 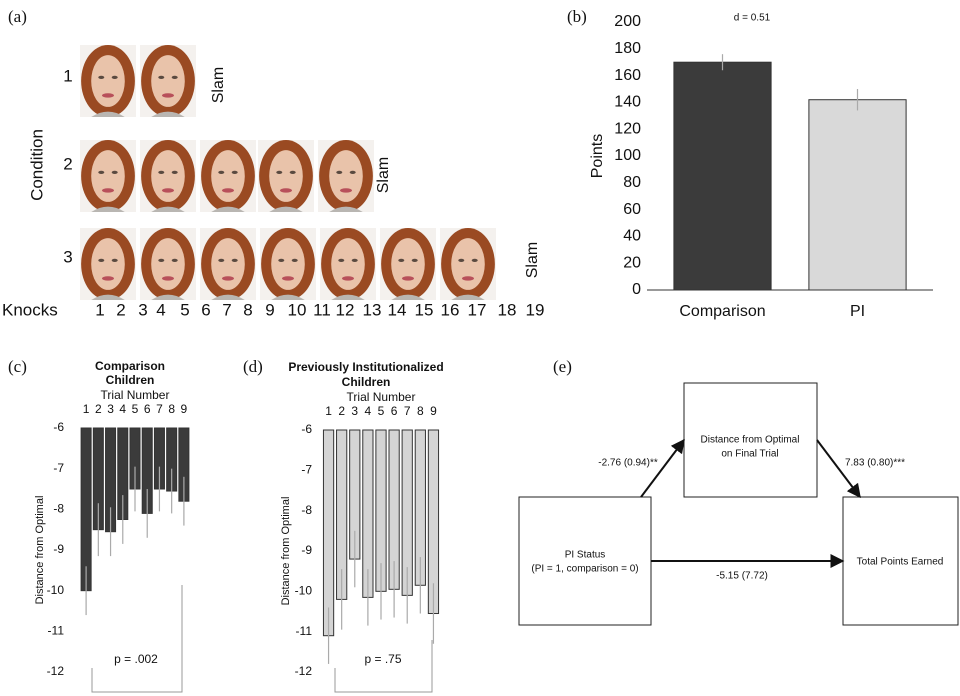 I want to click on y-tick-label: 0, so click(x=636, y=289).